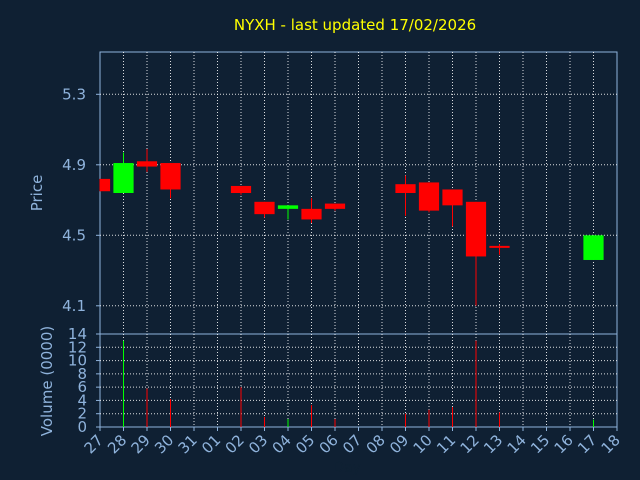 This screenshot has height=480, width=640. What do you see at coordinates (74, 94) in the screenshot?
I see `price-y-tick-label: 5.3` at bounding box center [74, 94].